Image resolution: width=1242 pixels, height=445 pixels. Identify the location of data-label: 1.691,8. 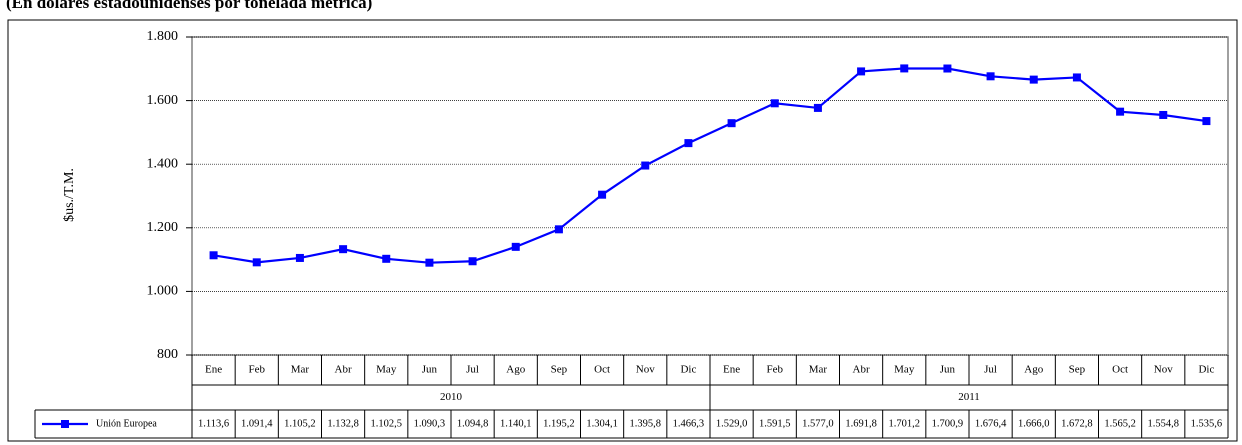
(861, 423).